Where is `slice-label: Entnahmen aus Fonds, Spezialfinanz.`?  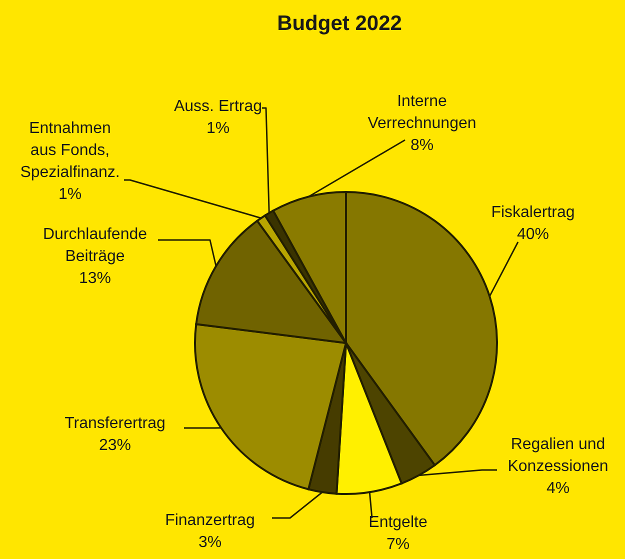 slice-label: Entnahmen aus Fonds, Spezialfinanz. is located at coordinates (70, 150).